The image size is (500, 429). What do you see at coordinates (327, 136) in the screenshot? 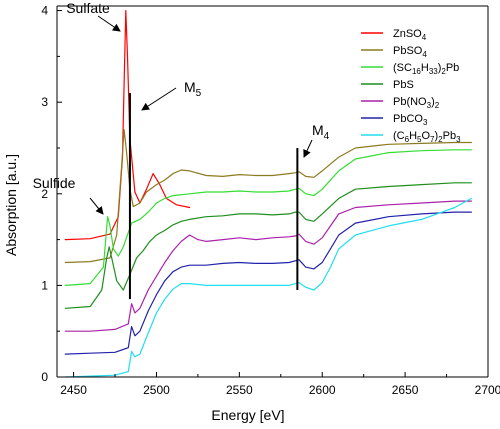
I see `annotation-m4-sub: 4` at bounding box center [327, 136].